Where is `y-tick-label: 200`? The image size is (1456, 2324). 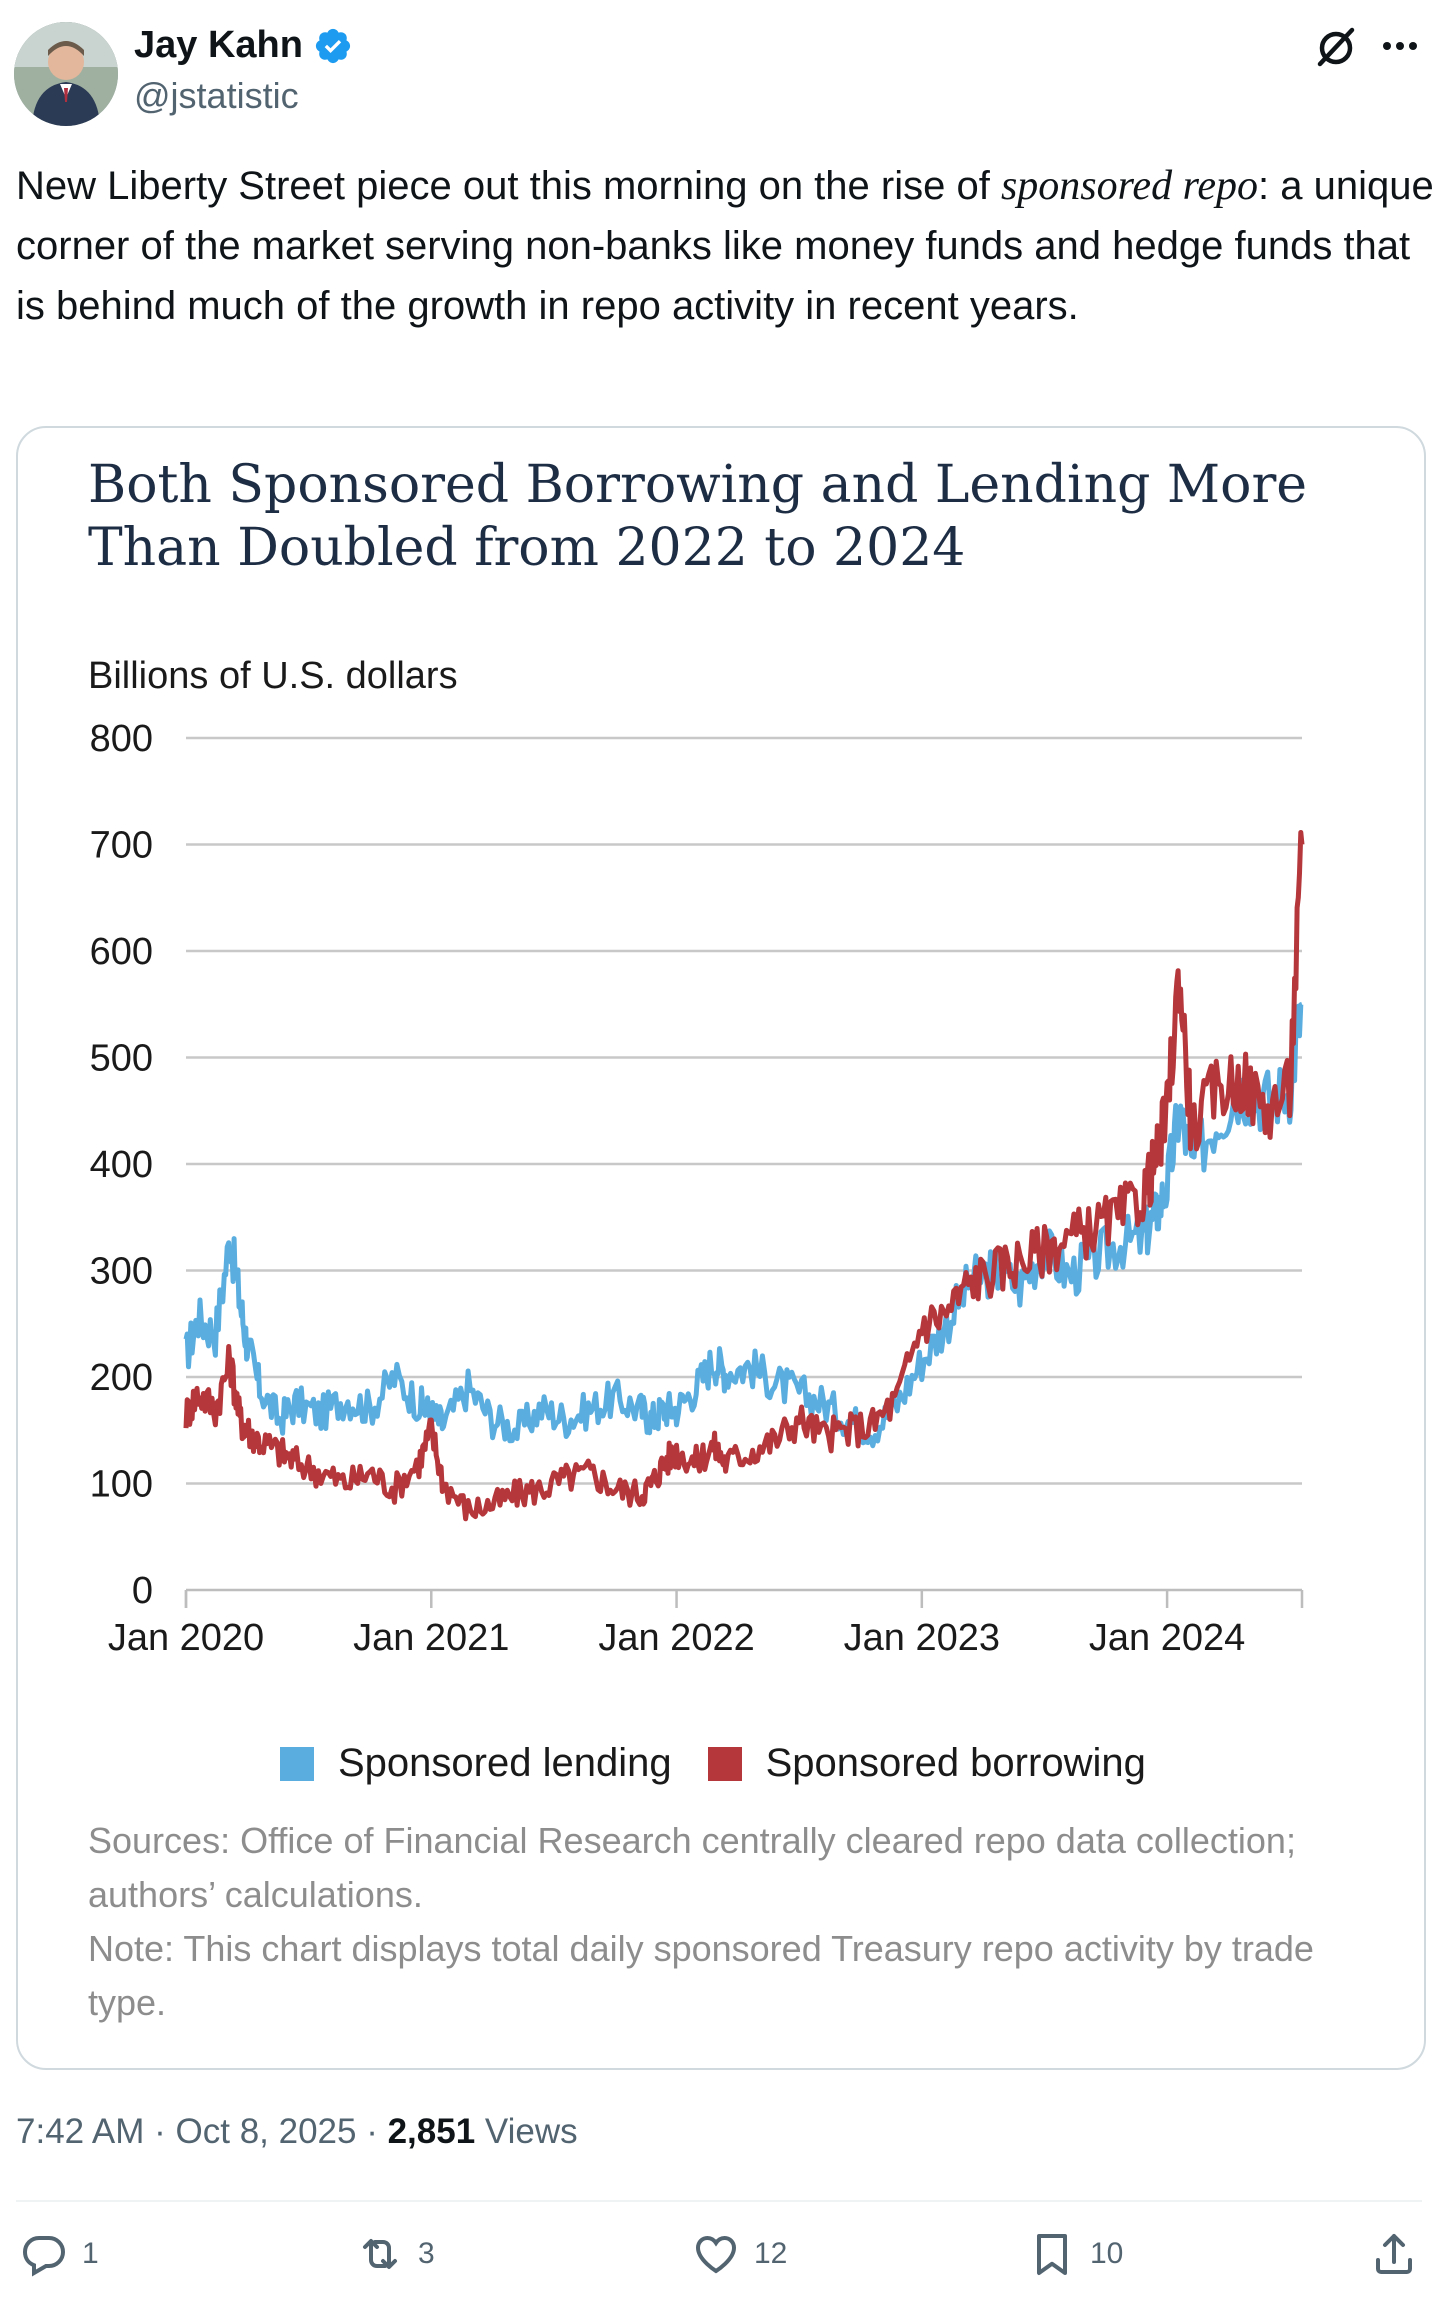 y-tick-label: 200 is located at coordinates (121, 1378).